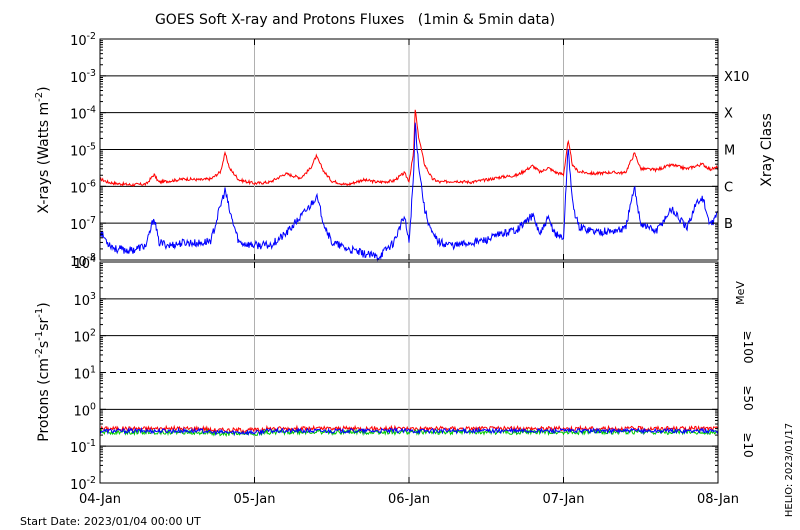  I want to click on xray-y-tick-label: 10⁻⁷, so click(83, 224).